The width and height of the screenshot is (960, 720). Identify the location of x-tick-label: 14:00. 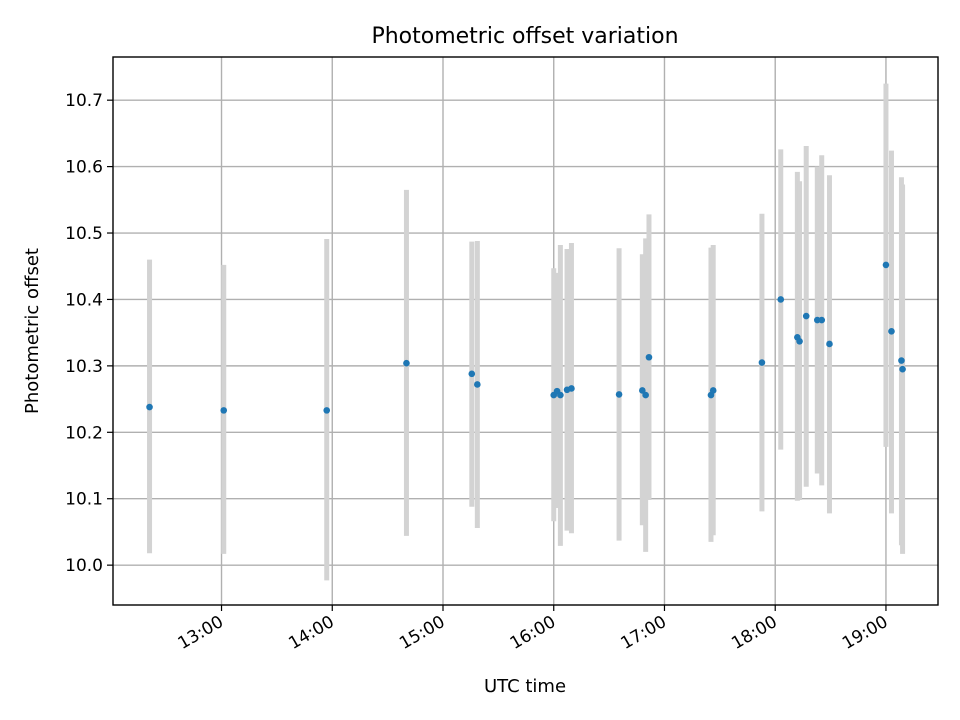
(311, 633).